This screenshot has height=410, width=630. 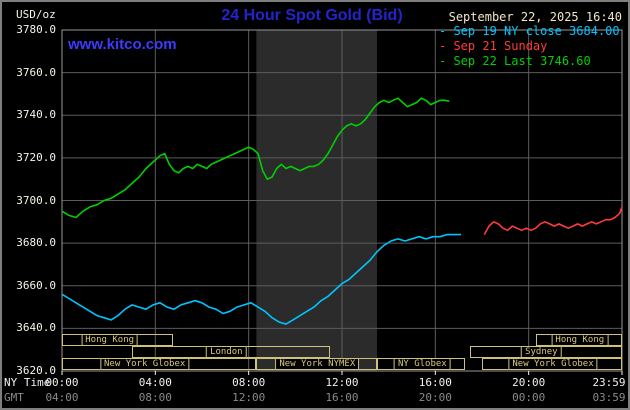 What do you see at coordinates (27, 382) in the screenshot?
I see `ny-time-caption: NY Time` at bounding box center [27, 382].